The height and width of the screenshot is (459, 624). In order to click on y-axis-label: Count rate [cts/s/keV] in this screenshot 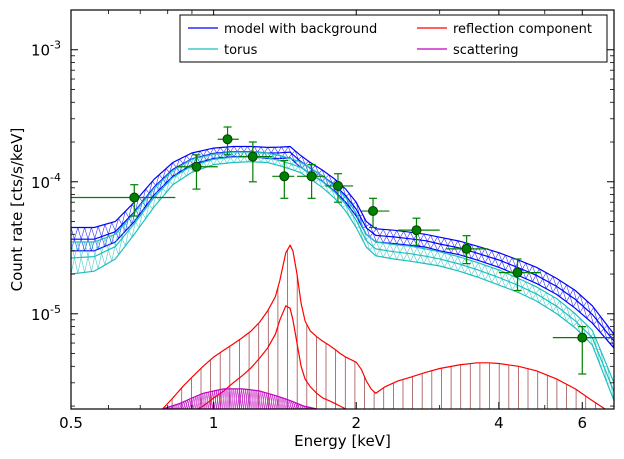, I will do `click(17, 210)`.